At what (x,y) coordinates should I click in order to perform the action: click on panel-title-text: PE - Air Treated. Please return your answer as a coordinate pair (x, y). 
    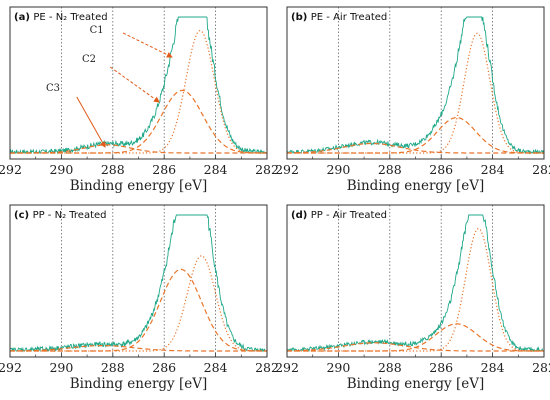
    Looking at the image, I should click on (349, 17).